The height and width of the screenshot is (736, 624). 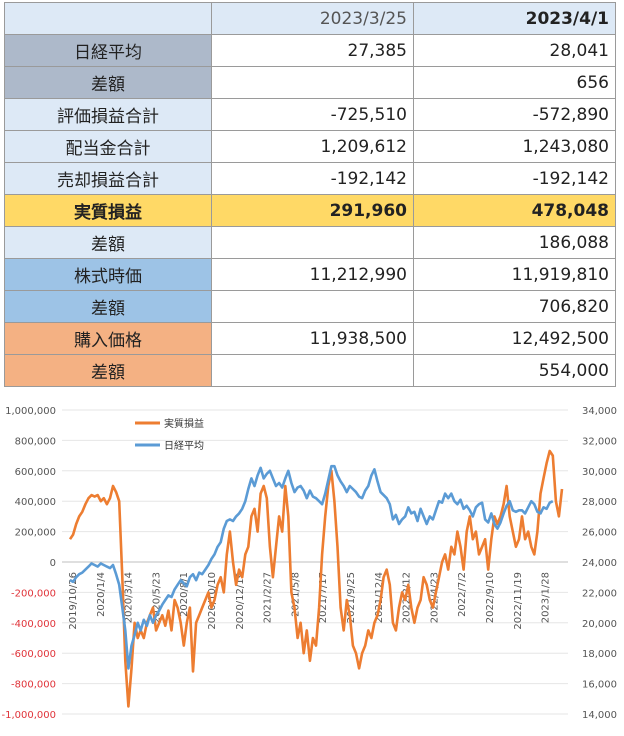 What do you see at coordinates (184, 423) in the screenshot?
I see `legend-label-net-pnl: 実質損益` at bounding box center [184, 423].